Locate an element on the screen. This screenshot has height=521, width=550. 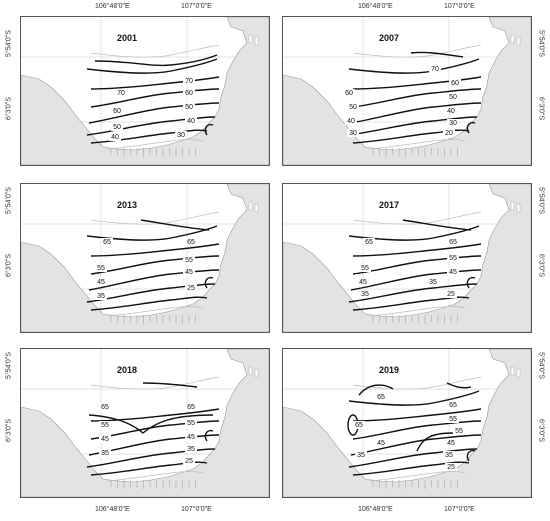
panel-year-title: 2001 is located at coordinates (127, 38).